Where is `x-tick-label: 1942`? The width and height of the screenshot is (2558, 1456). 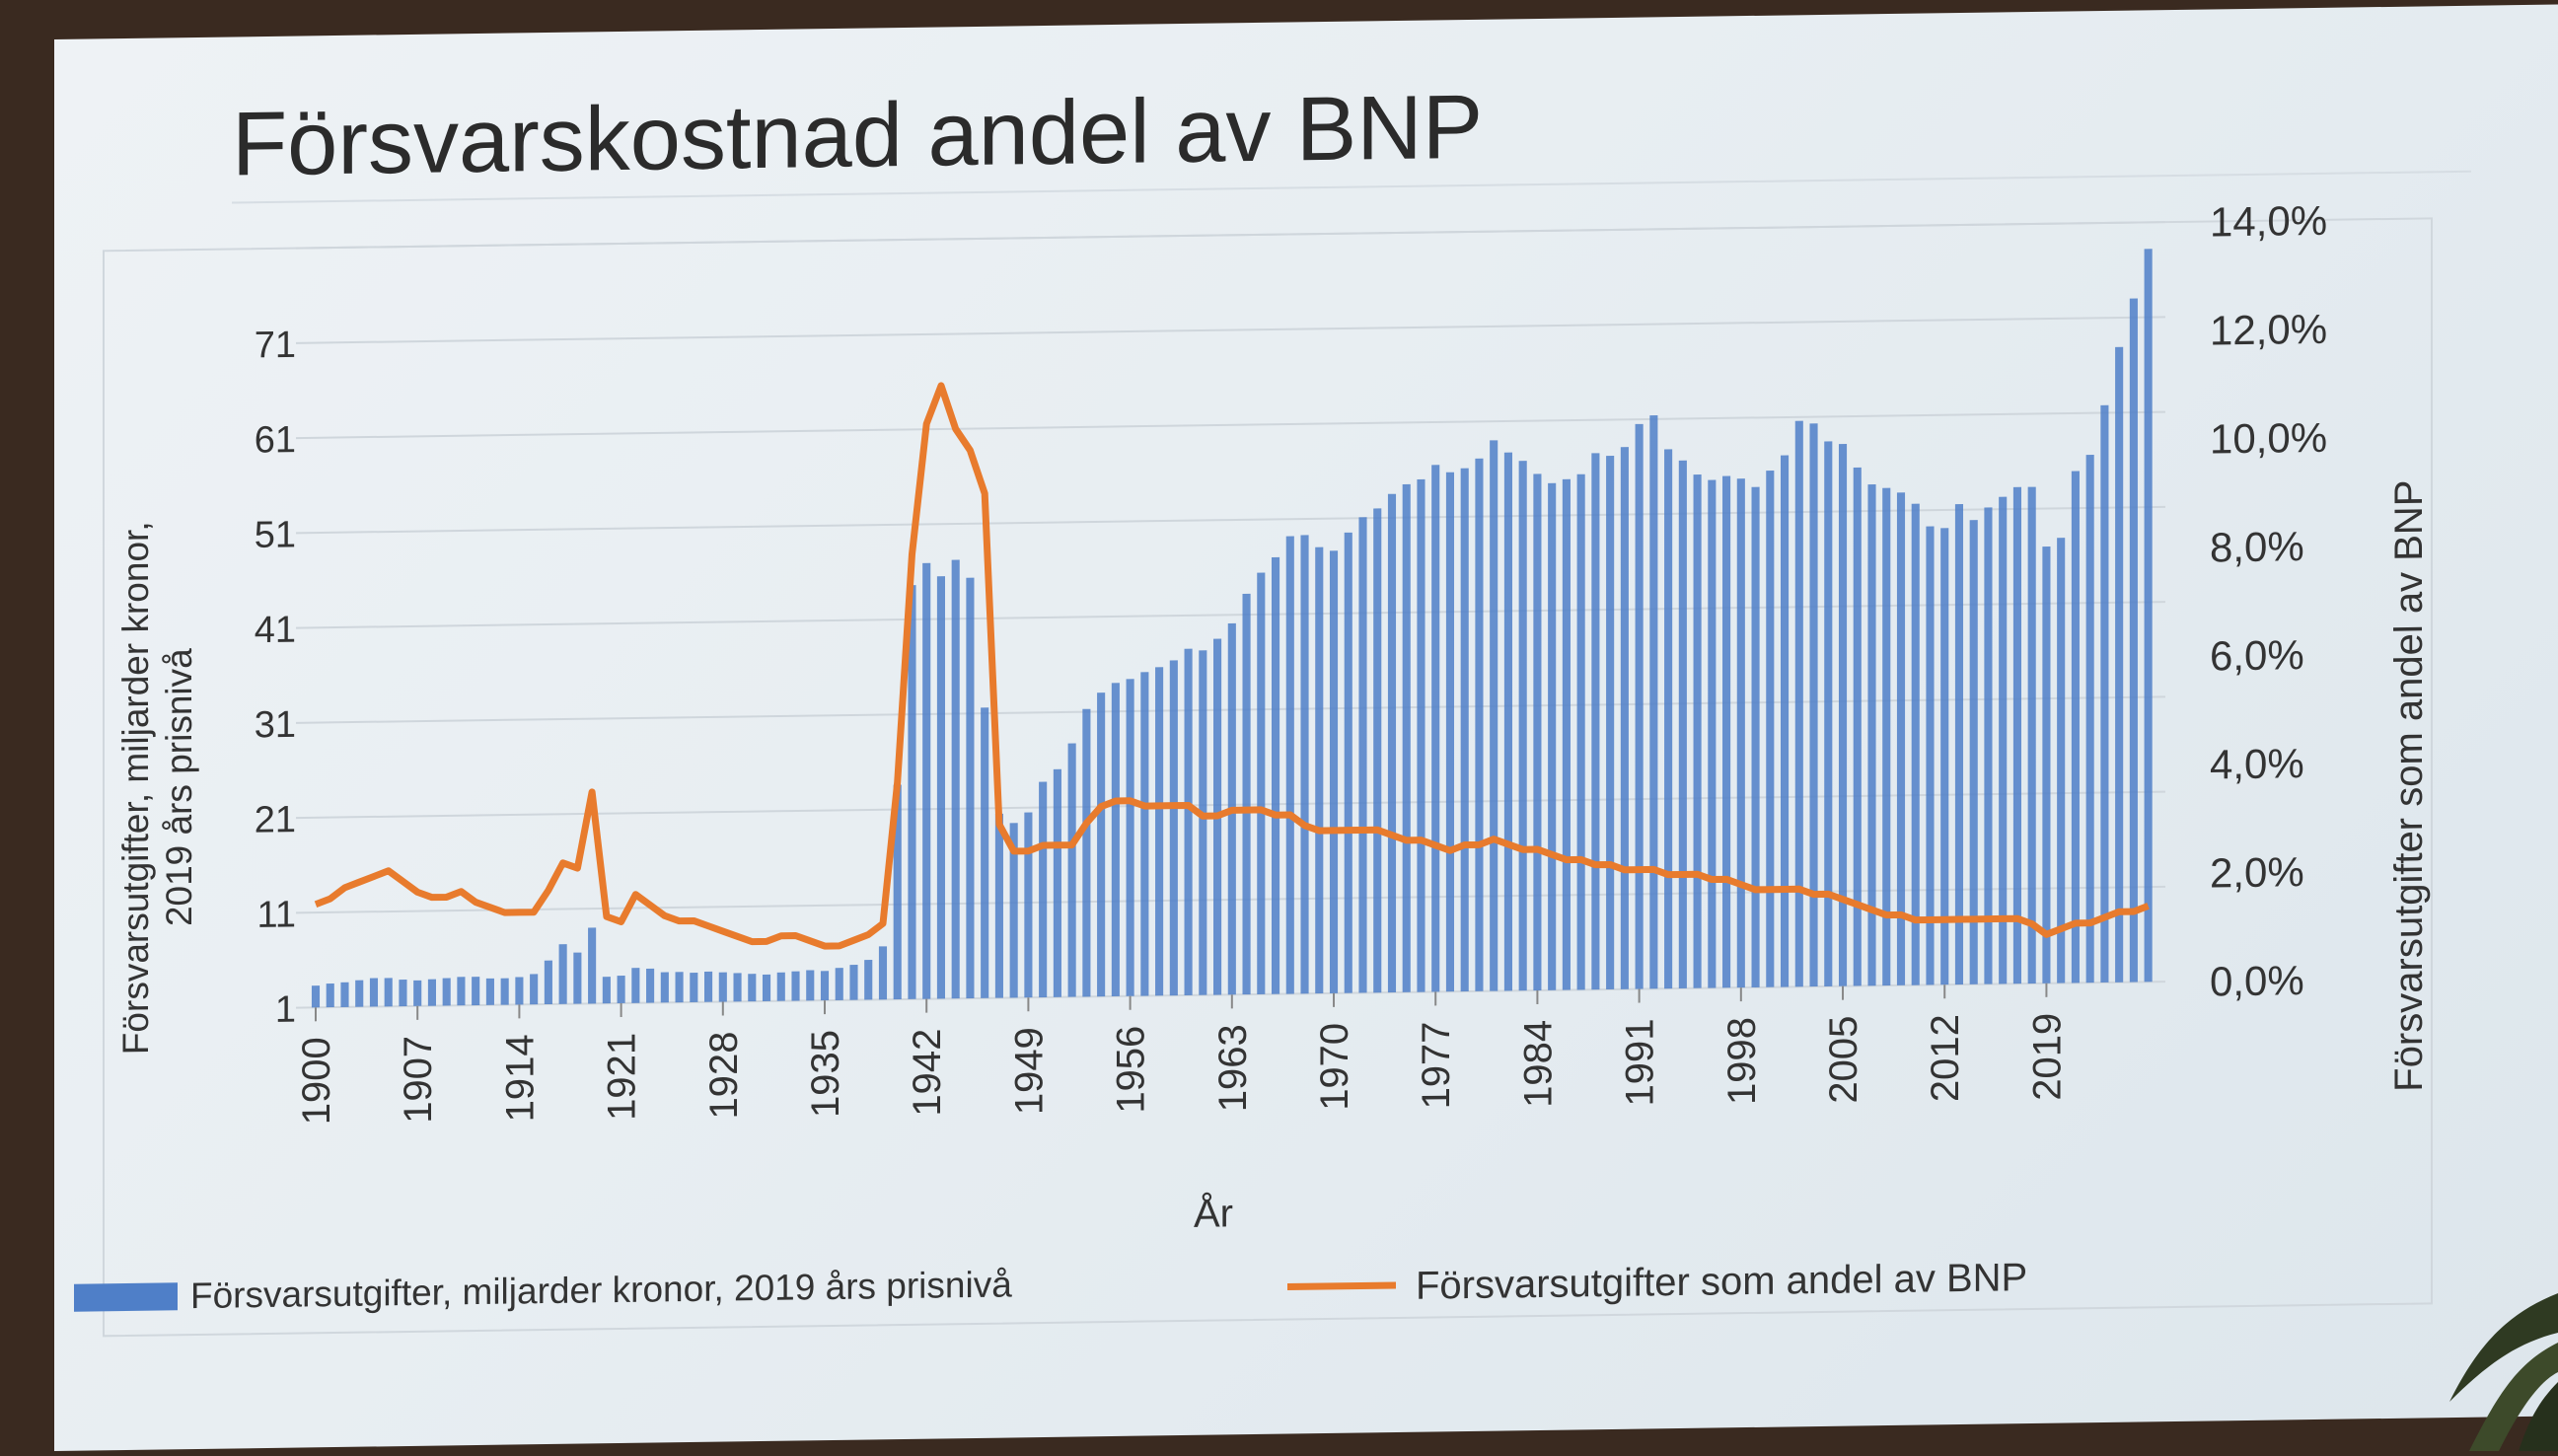 x-tick-label: 1942 is located at coordinates (927, 1072).